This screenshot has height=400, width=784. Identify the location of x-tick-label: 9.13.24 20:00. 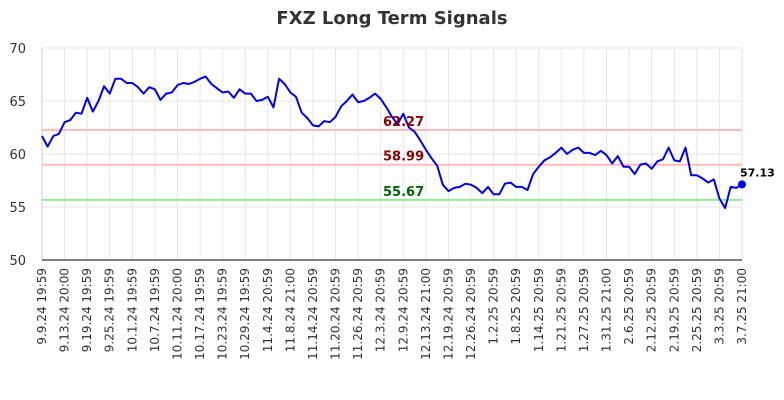
(65, 310).